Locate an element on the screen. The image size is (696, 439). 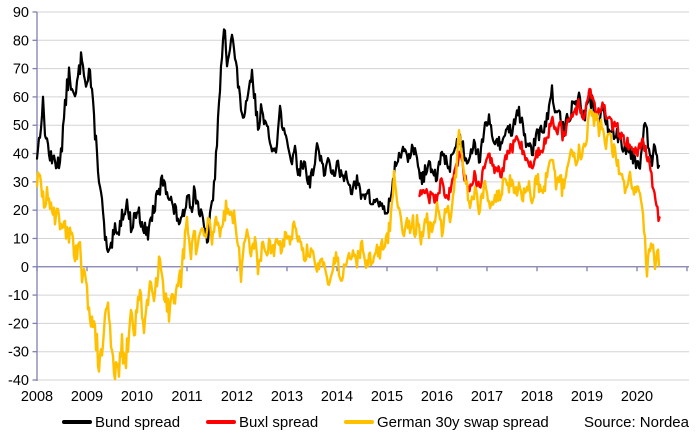
y-tick-label: -30 is located at coordinates (18, 353).